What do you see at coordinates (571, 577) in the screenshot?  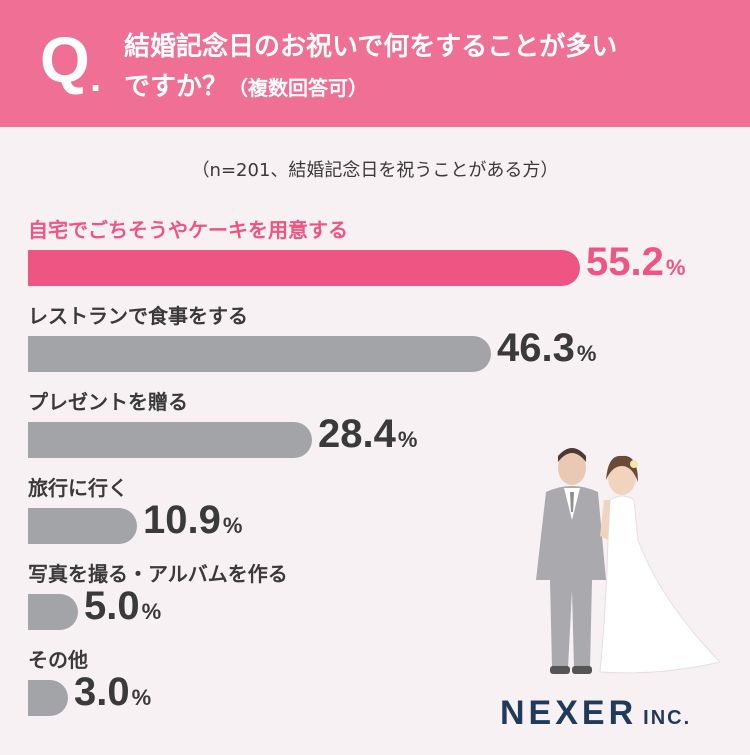 I see `groom-suit` at bounding box center [571, 577].